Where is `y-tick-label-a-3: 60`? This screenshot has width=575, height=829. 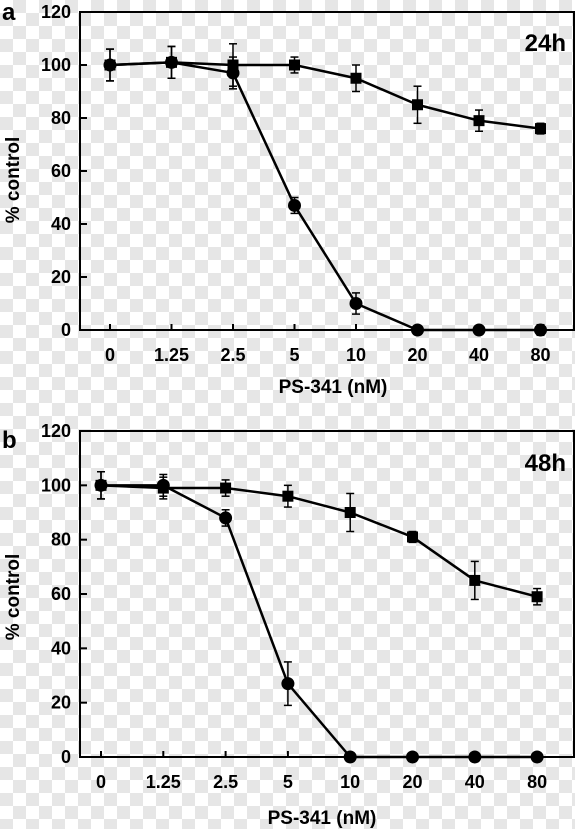 y-tick-label-a-3: 60 is located at coordinates (61, 171).